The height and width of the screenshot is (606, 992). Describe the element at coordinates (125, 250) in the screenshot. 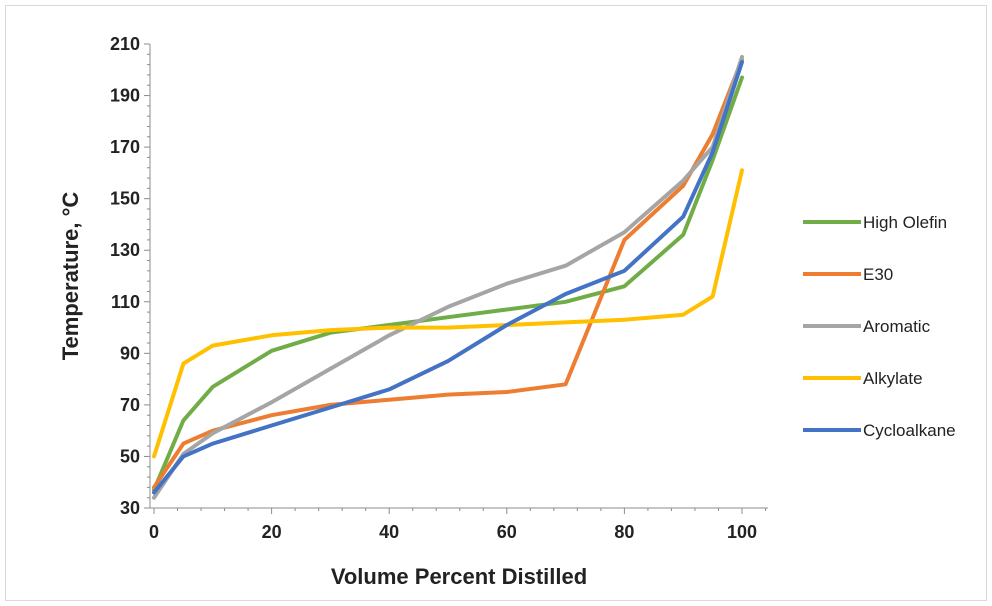

I see `y-tick-label: 130` at that location.